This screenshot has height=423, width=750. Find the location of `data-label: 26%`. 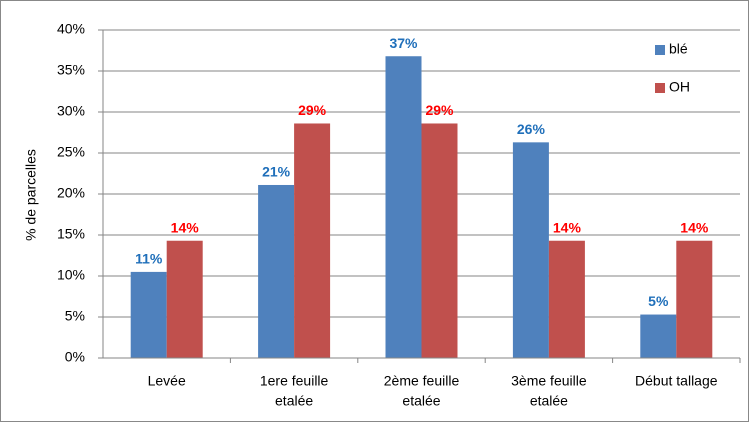

data-label: 26% is located at coordinates (531, 129).